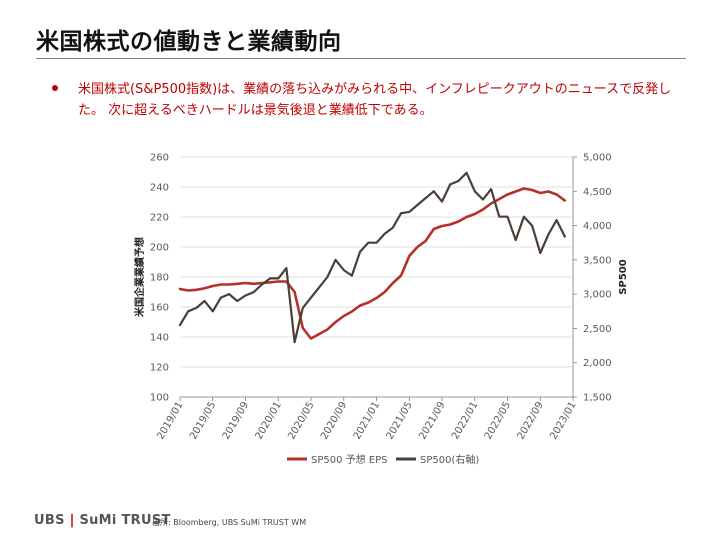 The height and width of the screenshot is (540, 720). Describe the element at coordinates (159, 248) in the screenshot. I see `y-tick-label: 200` at that location.